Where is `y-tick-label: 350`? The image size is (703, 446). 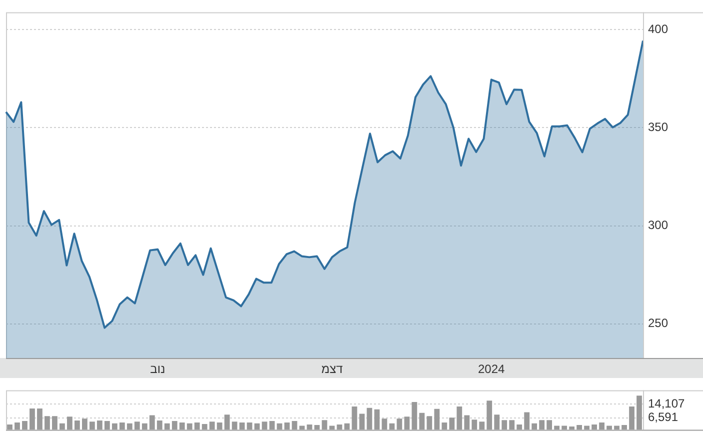 y-tick-label: 350 is located at coordinates (658, 127).